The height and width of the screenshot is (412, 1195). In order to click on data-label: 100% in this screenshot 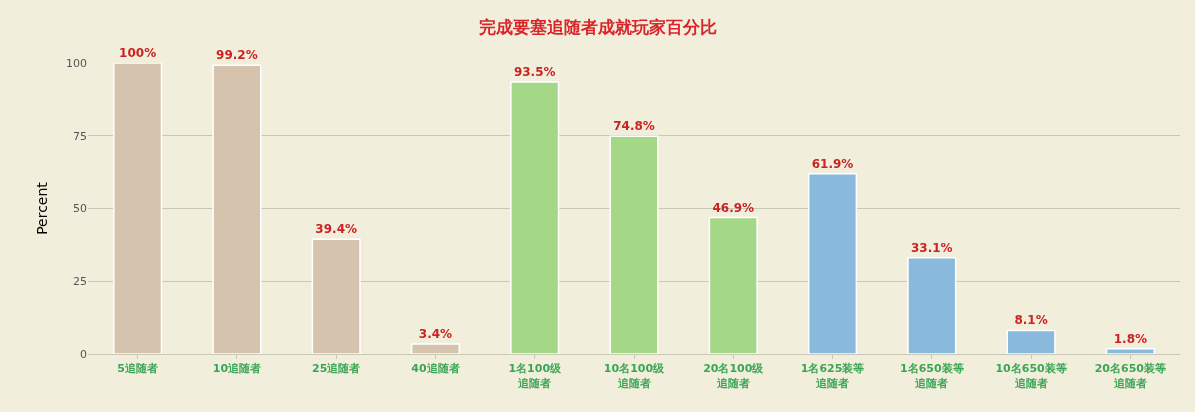, I will do `click(138, 53)`.